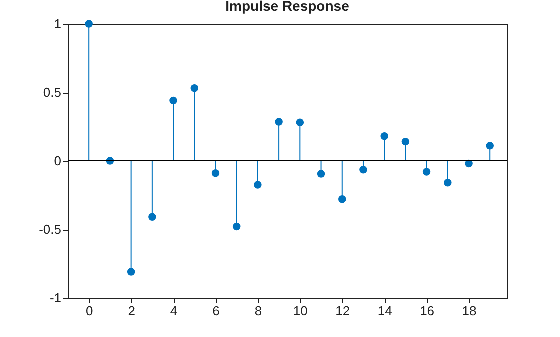 Image resolution: width=560 pixels, height=337 pixels. I want to click on x-tick-label: 8, so click(258, 311).